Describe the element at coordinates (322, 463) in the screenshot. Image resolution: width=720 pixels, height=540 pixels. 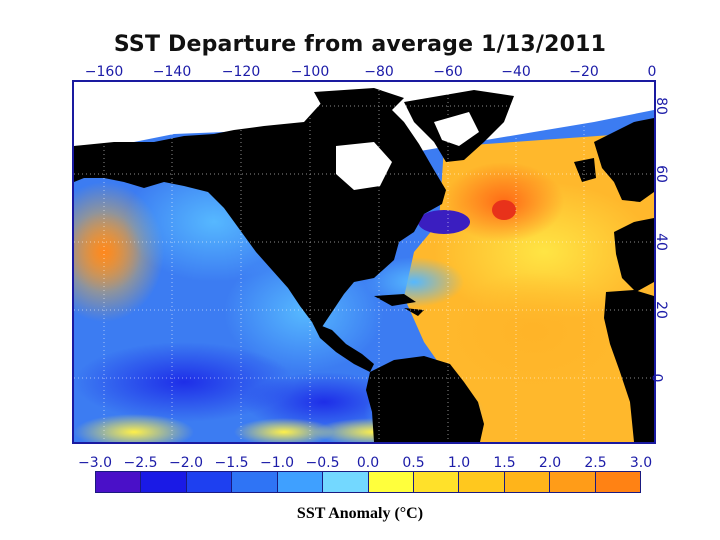
I see `colorbar-tick-label: −0.5` at that location.